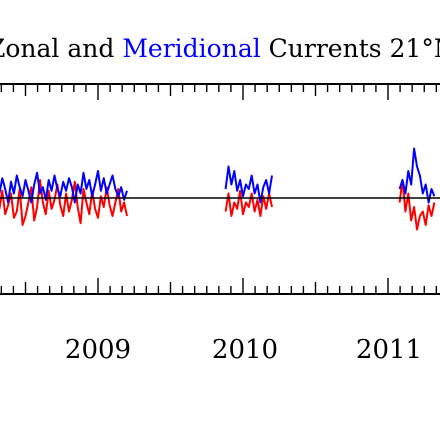 The image size is (440, 440). I want to click on tick-label-2011: 2011, so click(389, 350).